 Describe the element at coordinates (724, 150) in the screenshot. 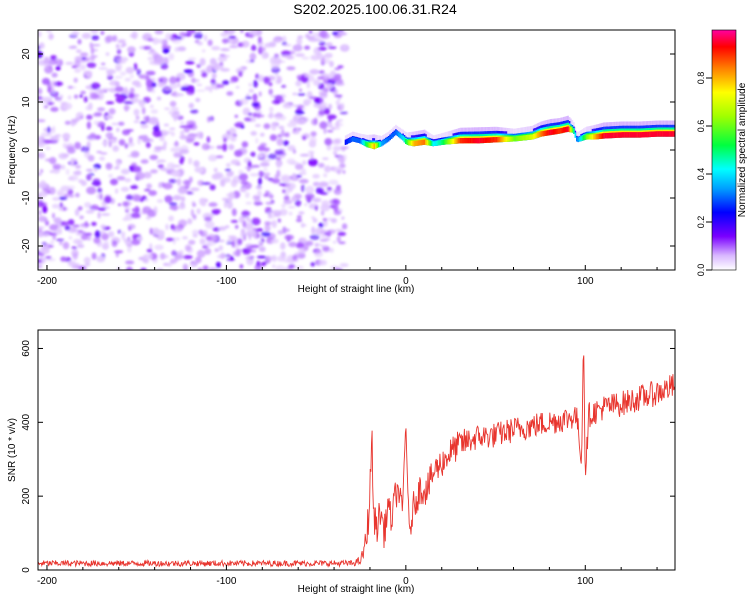

I see `colorbar-gradient` at that location.